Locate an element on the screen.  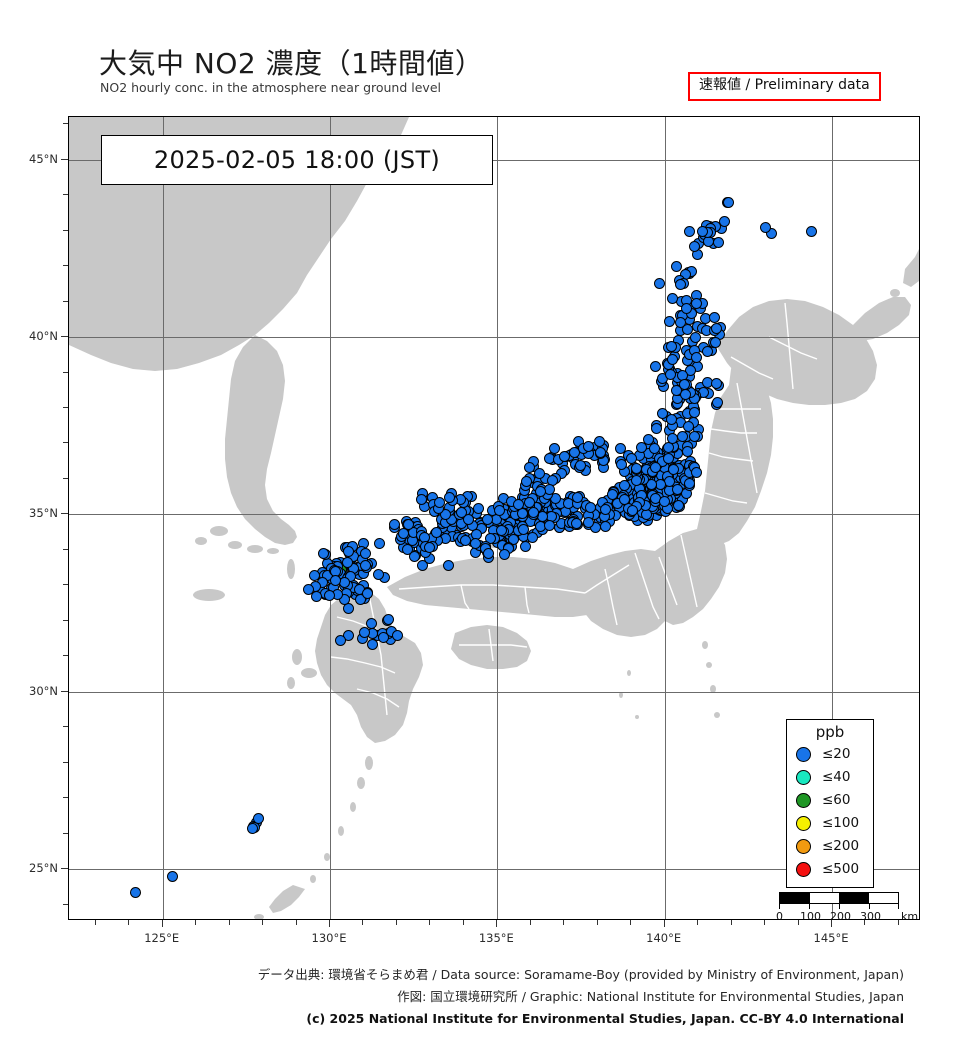
legend-item: ≤500 is located at coordinates (830, 869).